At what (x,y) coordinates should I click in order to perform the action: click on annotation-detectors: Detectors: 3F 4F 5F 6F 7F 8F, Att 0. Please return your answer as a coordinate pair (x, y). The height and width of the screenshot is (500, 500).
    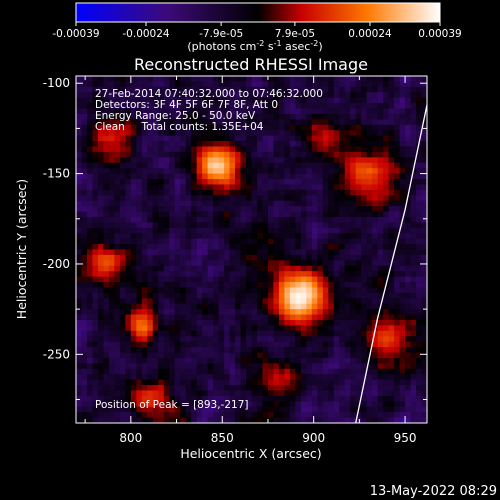
    Looking at the image, I should click on (186, 105).